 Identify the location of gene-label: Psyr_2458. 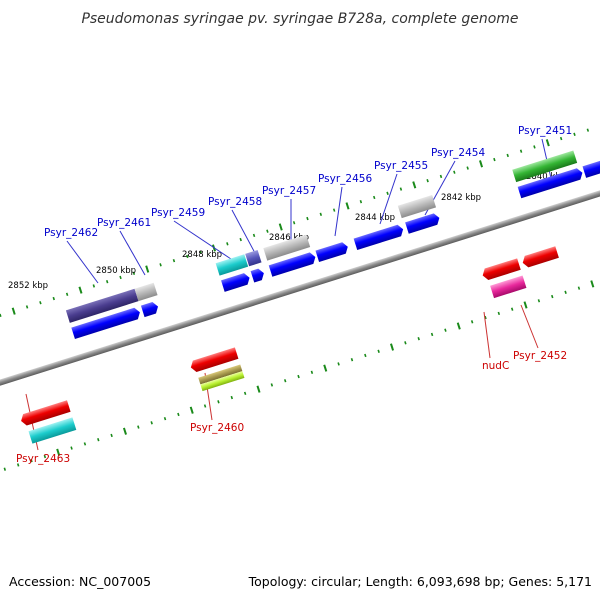
(235, 202).